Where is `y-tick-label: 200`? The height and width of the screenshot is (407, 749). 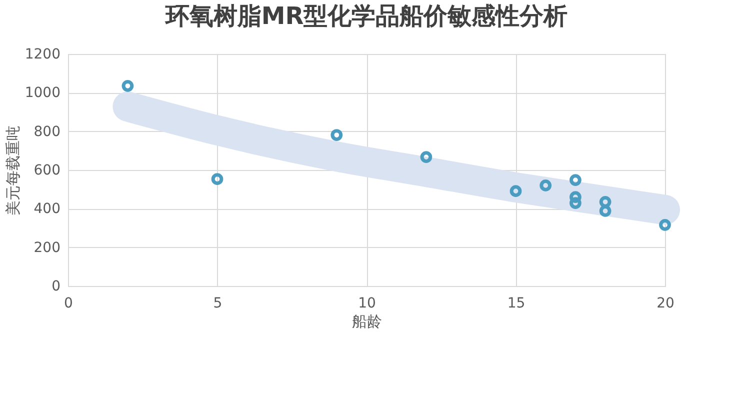 y-tick-label: 200 is located at coordinates (47, 248).